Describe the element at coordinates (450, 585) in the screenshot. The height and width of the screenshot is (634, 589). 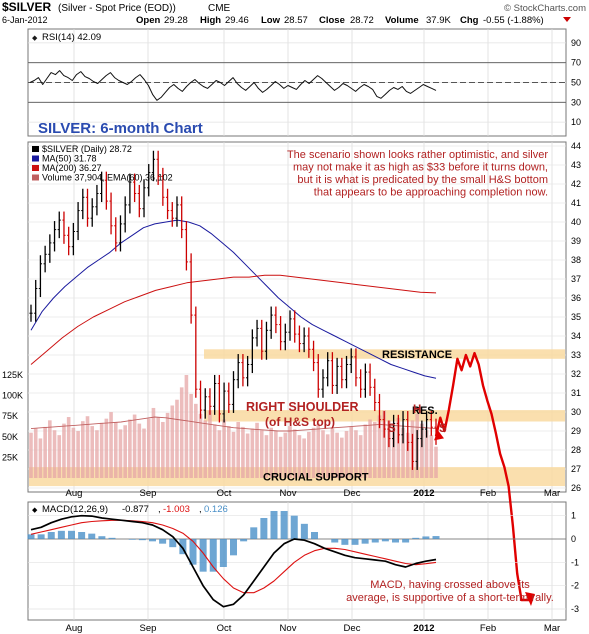
I see `macd-note: MACD, having crossed above its` at that location.